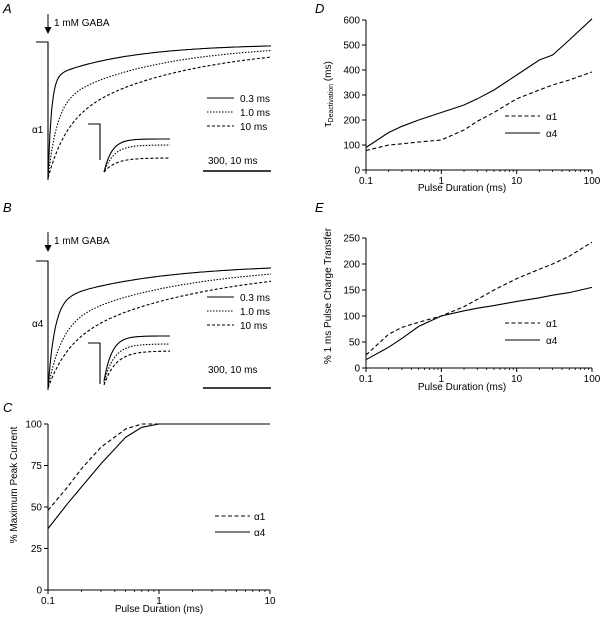 The height and width of the screenshot is (629, 603). I want to click on panel-c-letter: C, so click(8, 407).